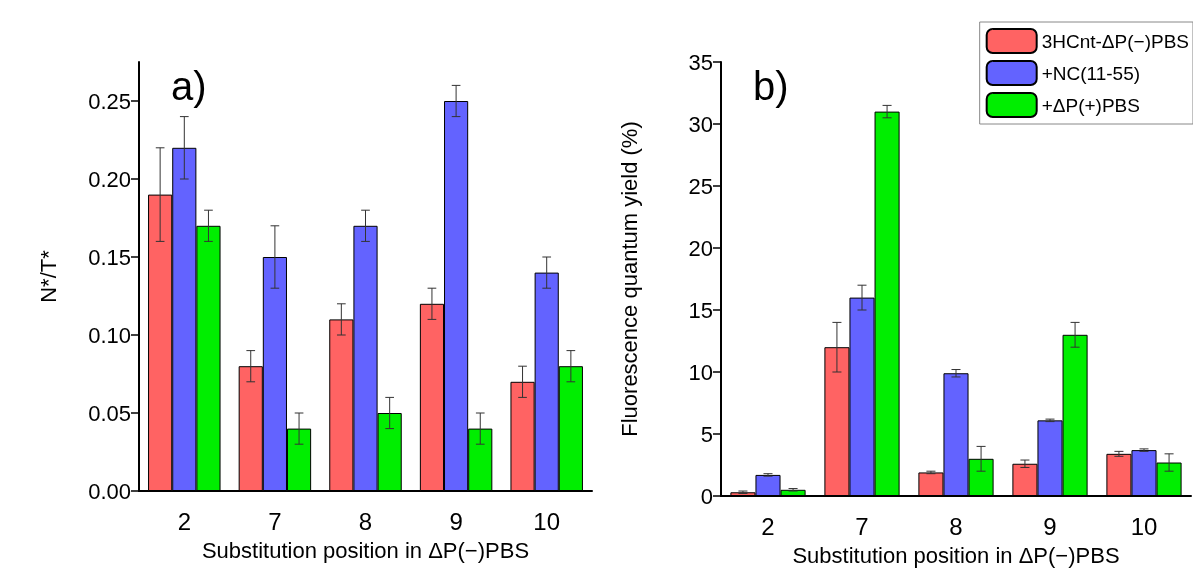 The image size is (1193, 571). Describe the element at coordinates (109, 491) in the screenshot. I see `y-tick-label: 0.00` at that location.